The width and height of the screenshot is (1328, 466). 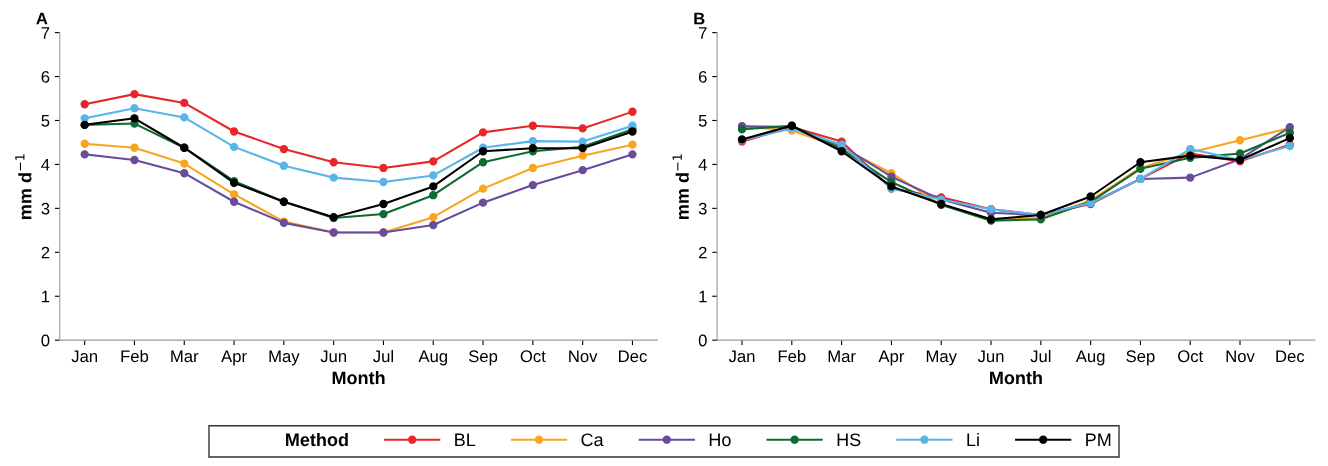 I want to click on legend-label: Li, so click(x=973, y=439).